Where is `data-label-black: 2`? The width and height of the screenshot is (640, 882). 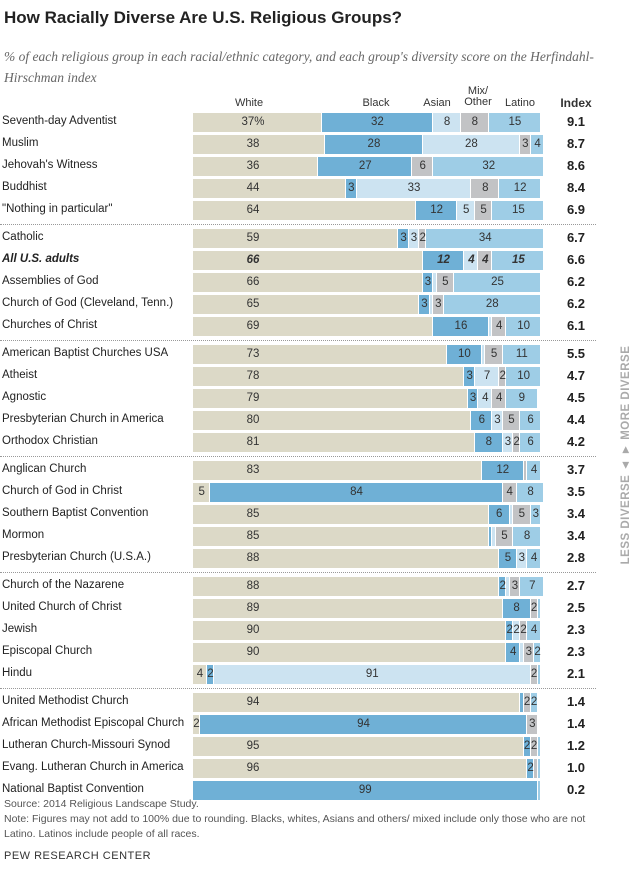 data-label-black: 2 is located at coordinates (530, 768).